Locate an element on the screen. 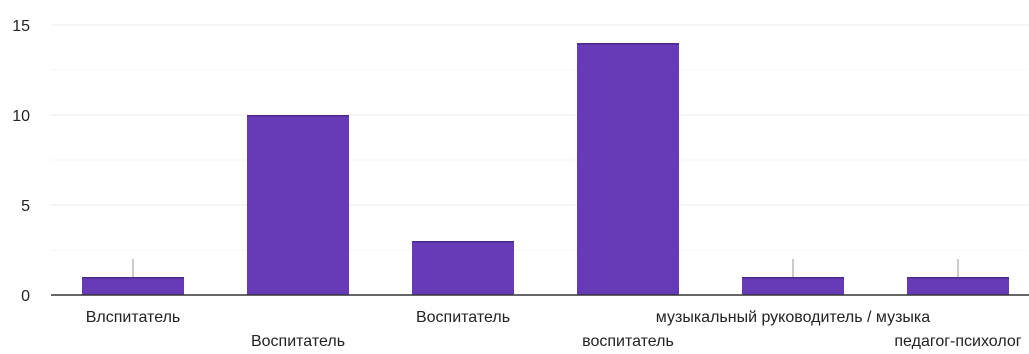 The width and height of the screenshot is (1029, 354). y-tick-label: 10 is located at coordinates (21, 116).